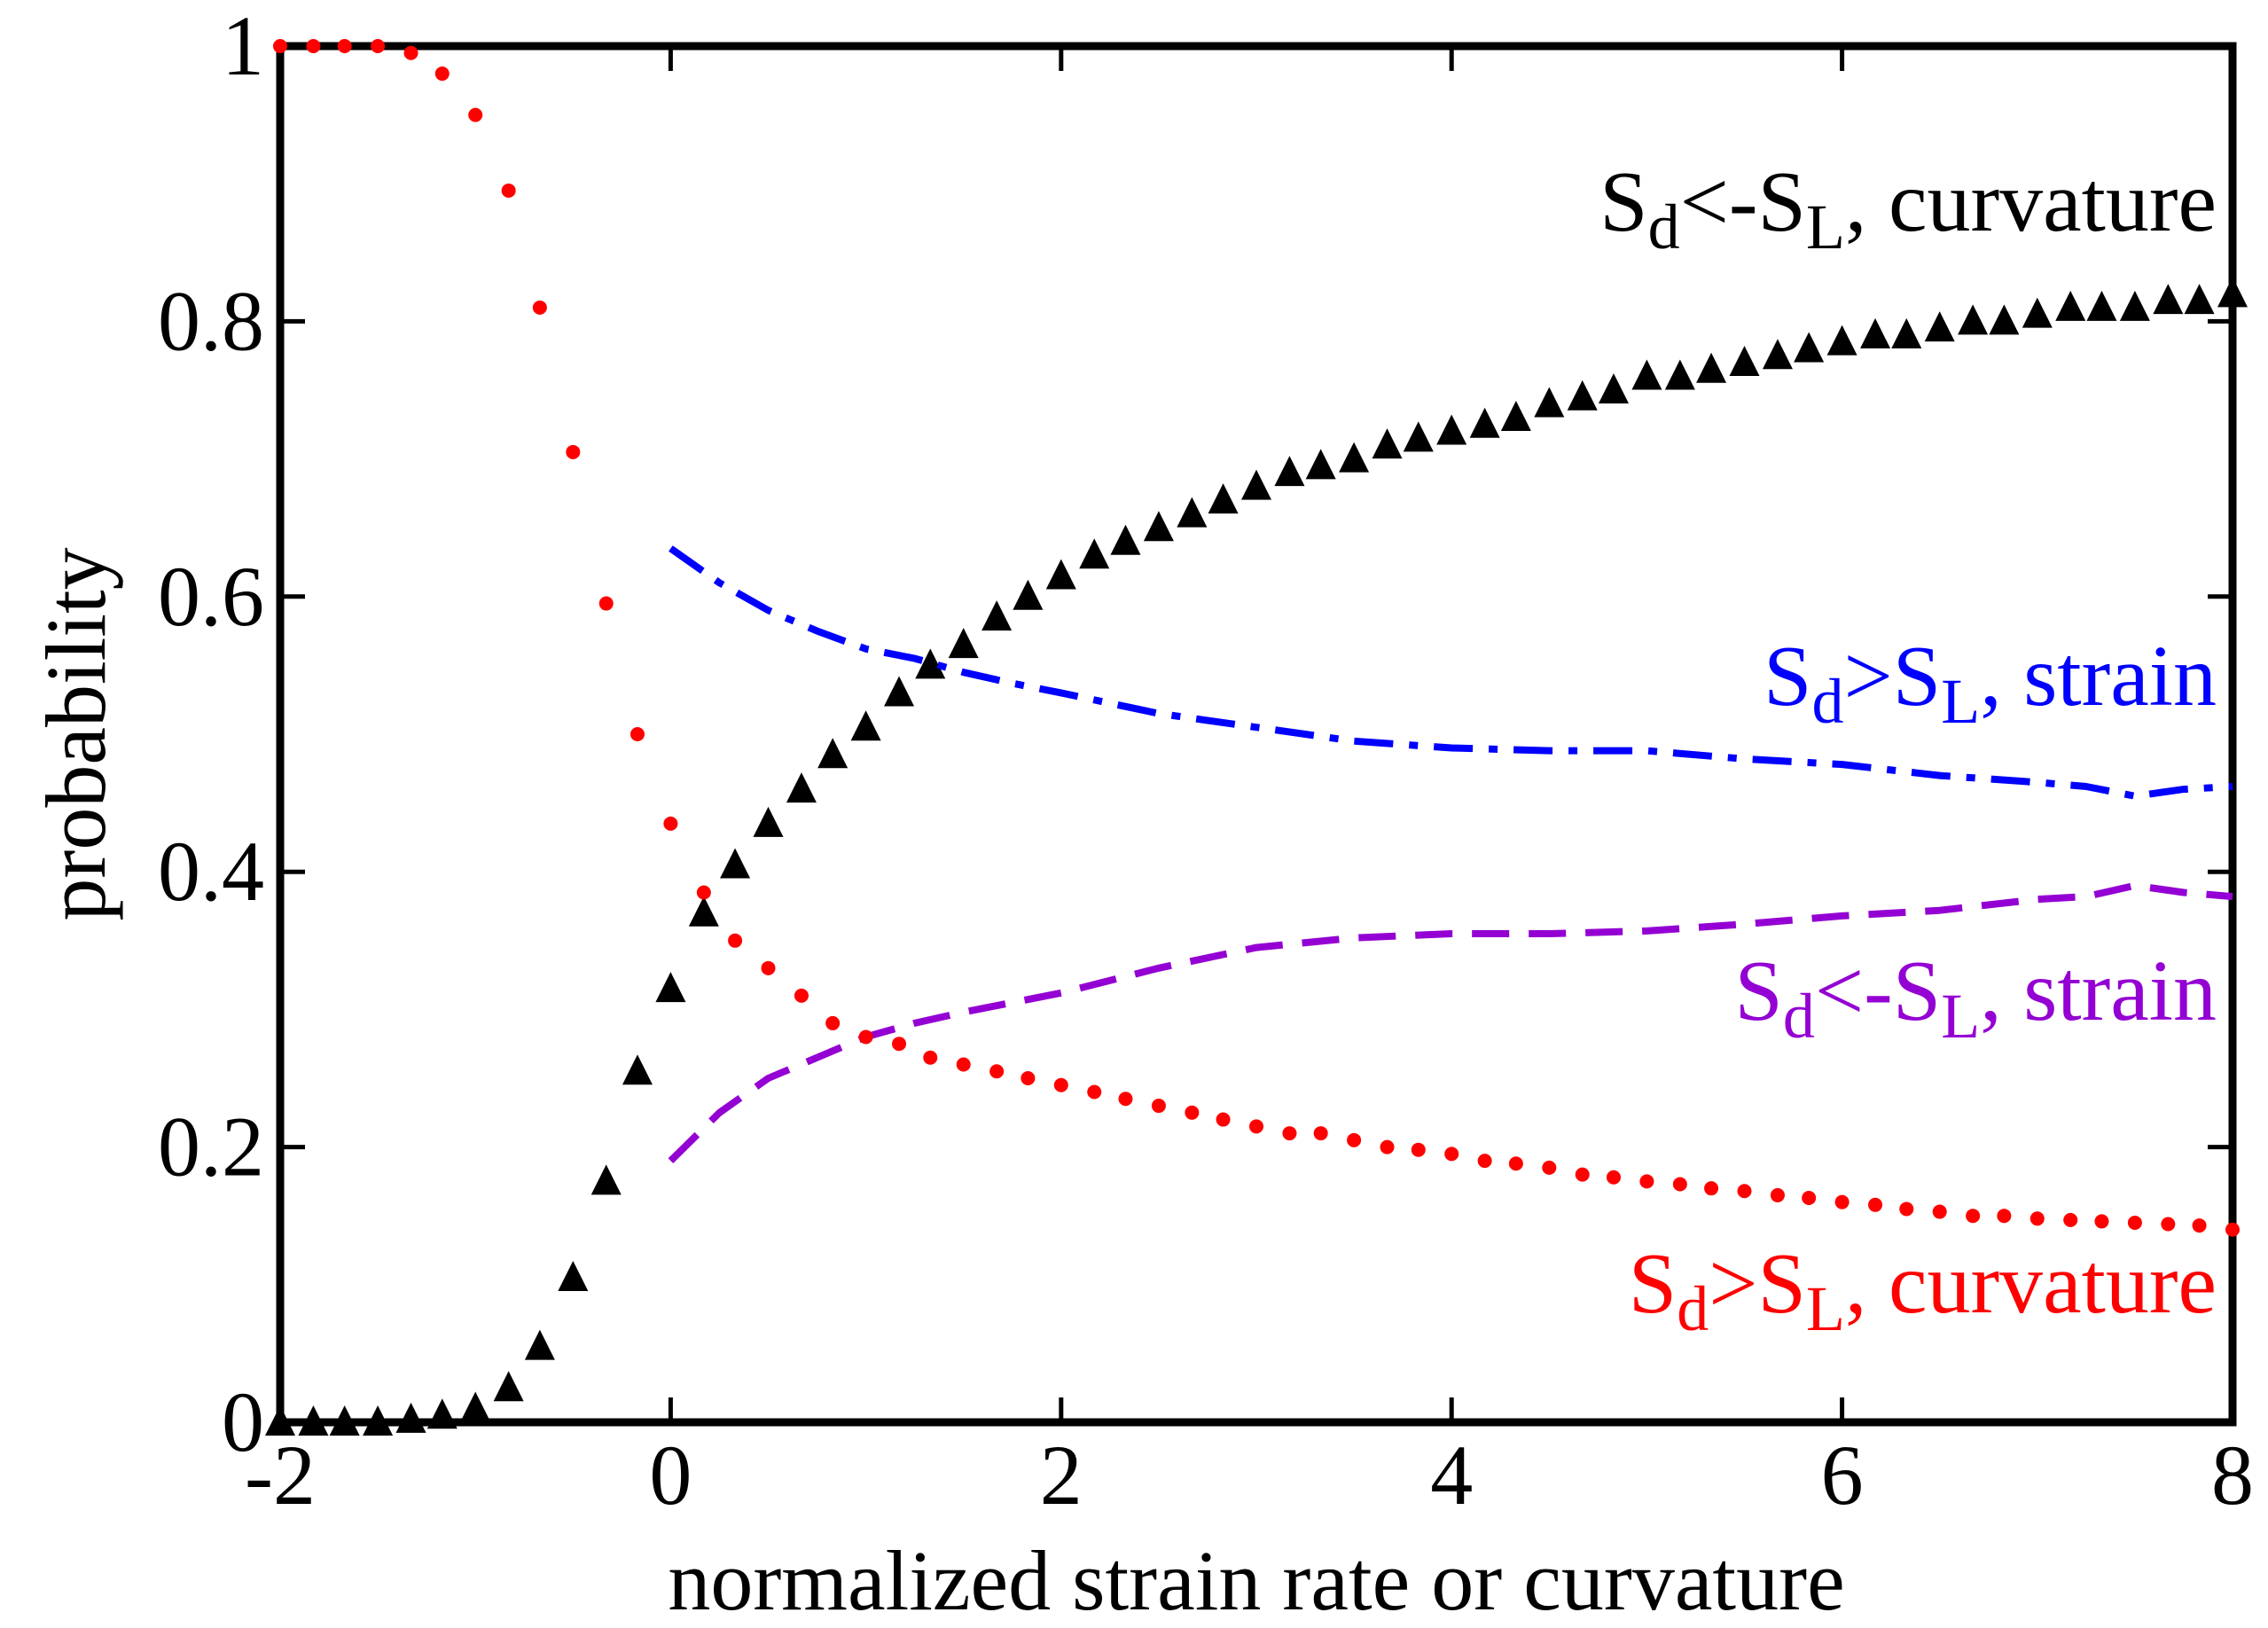  What do you see at coordinates (75, 733) in the screenshot?
I see `y-axis-label: probability` at bounding box center [75, 733].